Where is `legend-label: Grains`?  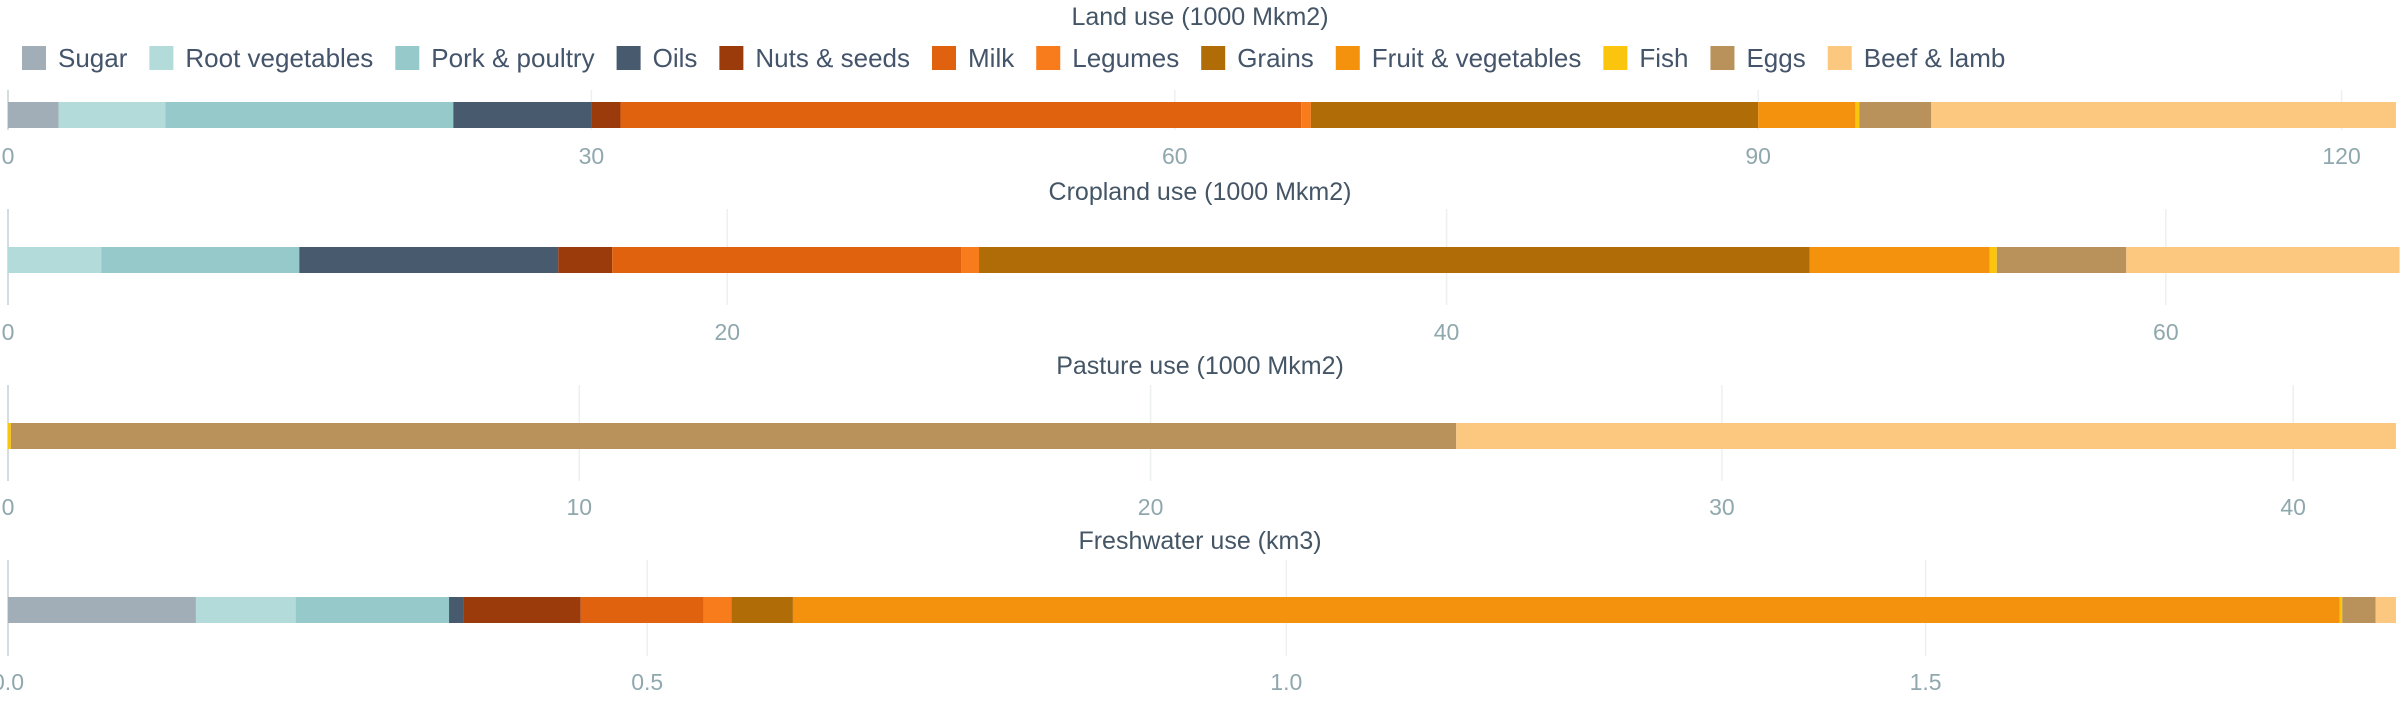
legend-label: Grains is located at coordinates (1275, 58).